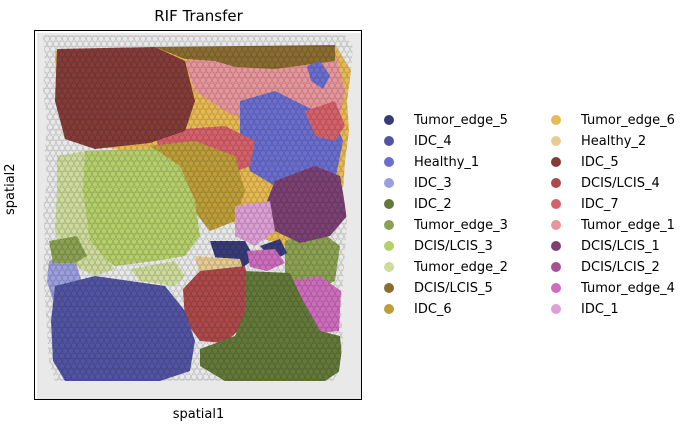  What do you see at coordinates (620, 183) in the screenshot?
I see `legend-label: DCIS/LCIS_4` at bounding box center [620, 183].